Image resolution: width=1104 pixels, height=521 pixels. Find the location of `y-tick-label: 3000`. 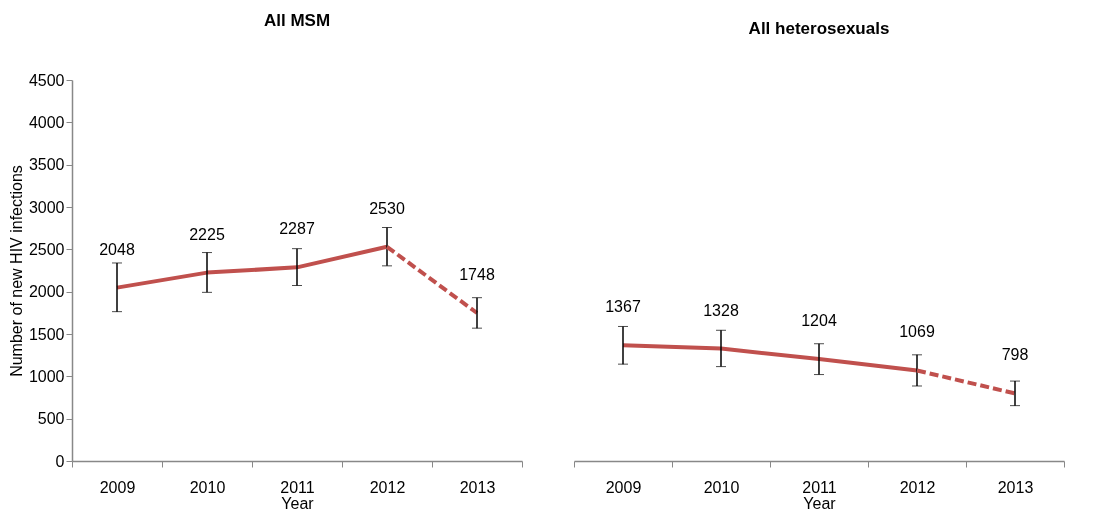

y-tick-label: 3000 is located at coordinates (46, 207).